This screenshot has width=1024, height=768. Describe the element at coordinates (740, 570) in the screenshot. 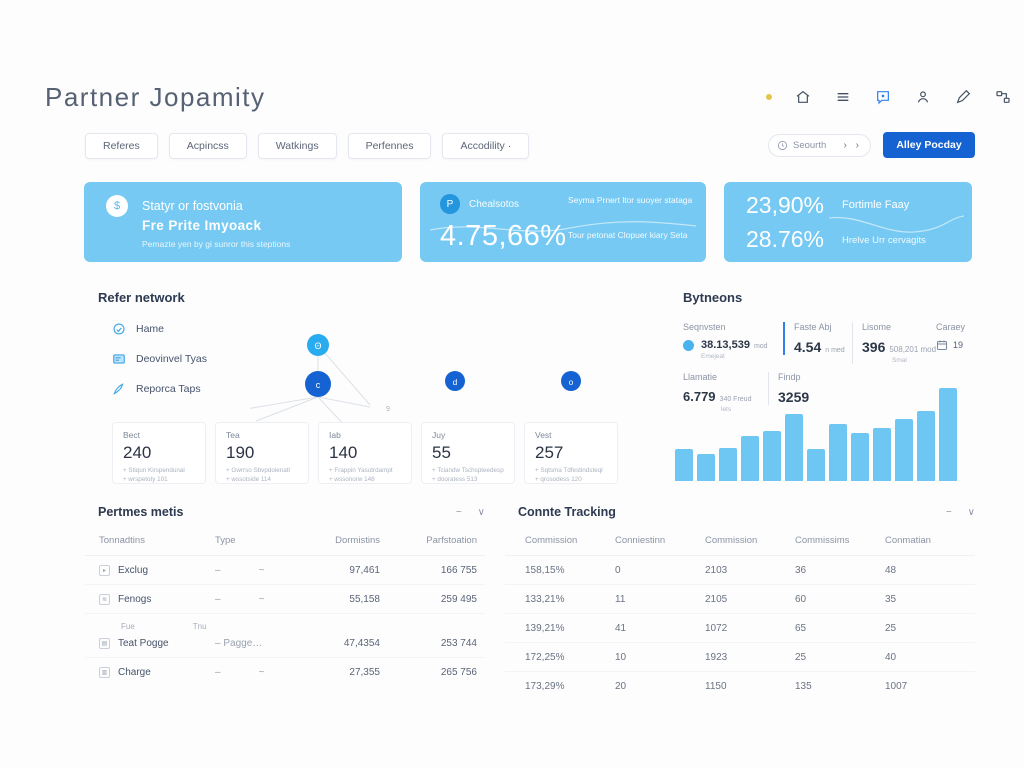

I see `table-row: 158,15% 0 2103 36 48` at that location.